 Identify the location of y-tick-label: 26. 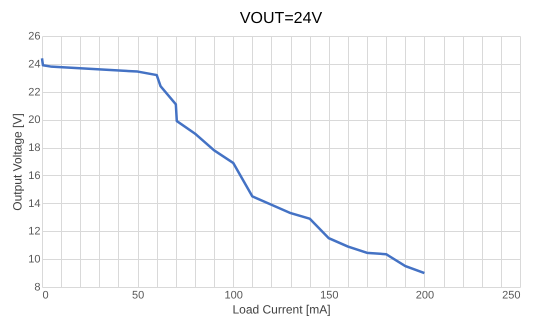
(34, 36).